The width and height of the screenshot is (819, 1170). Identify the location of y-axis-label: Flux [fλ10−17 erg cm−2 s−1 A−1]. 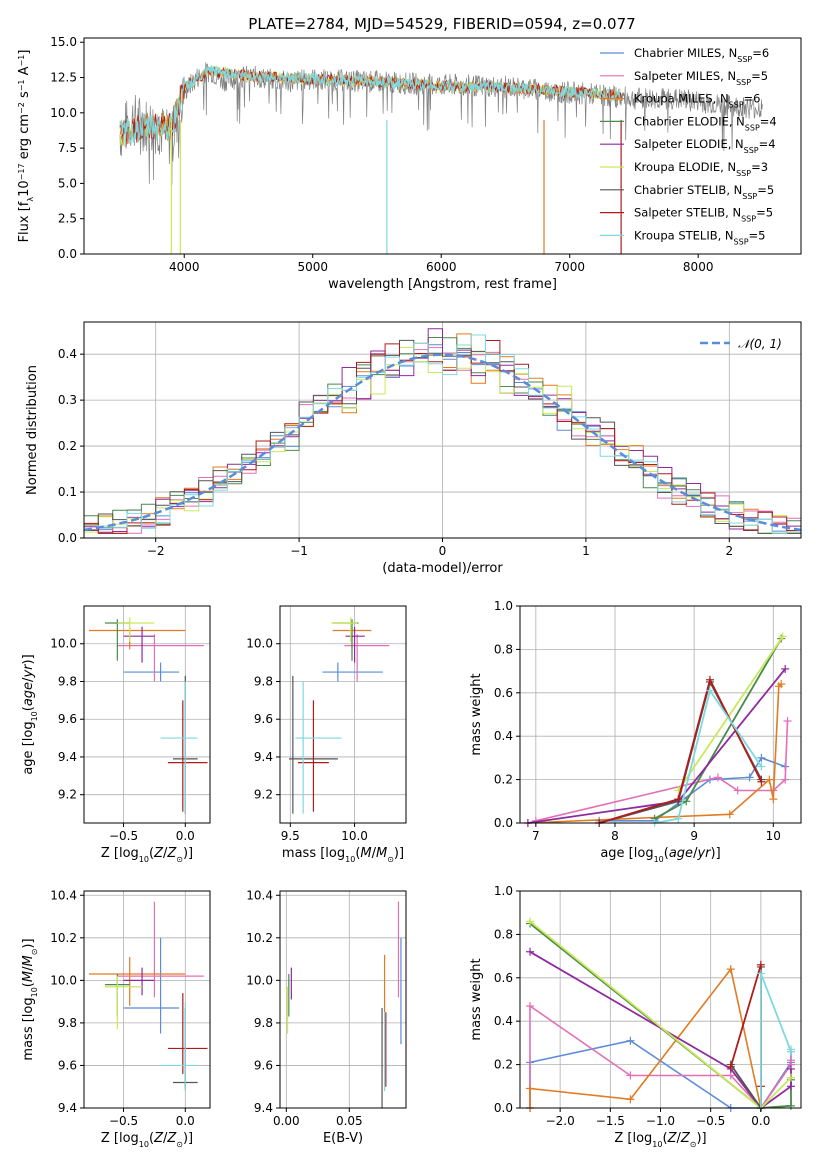
(26, 146).